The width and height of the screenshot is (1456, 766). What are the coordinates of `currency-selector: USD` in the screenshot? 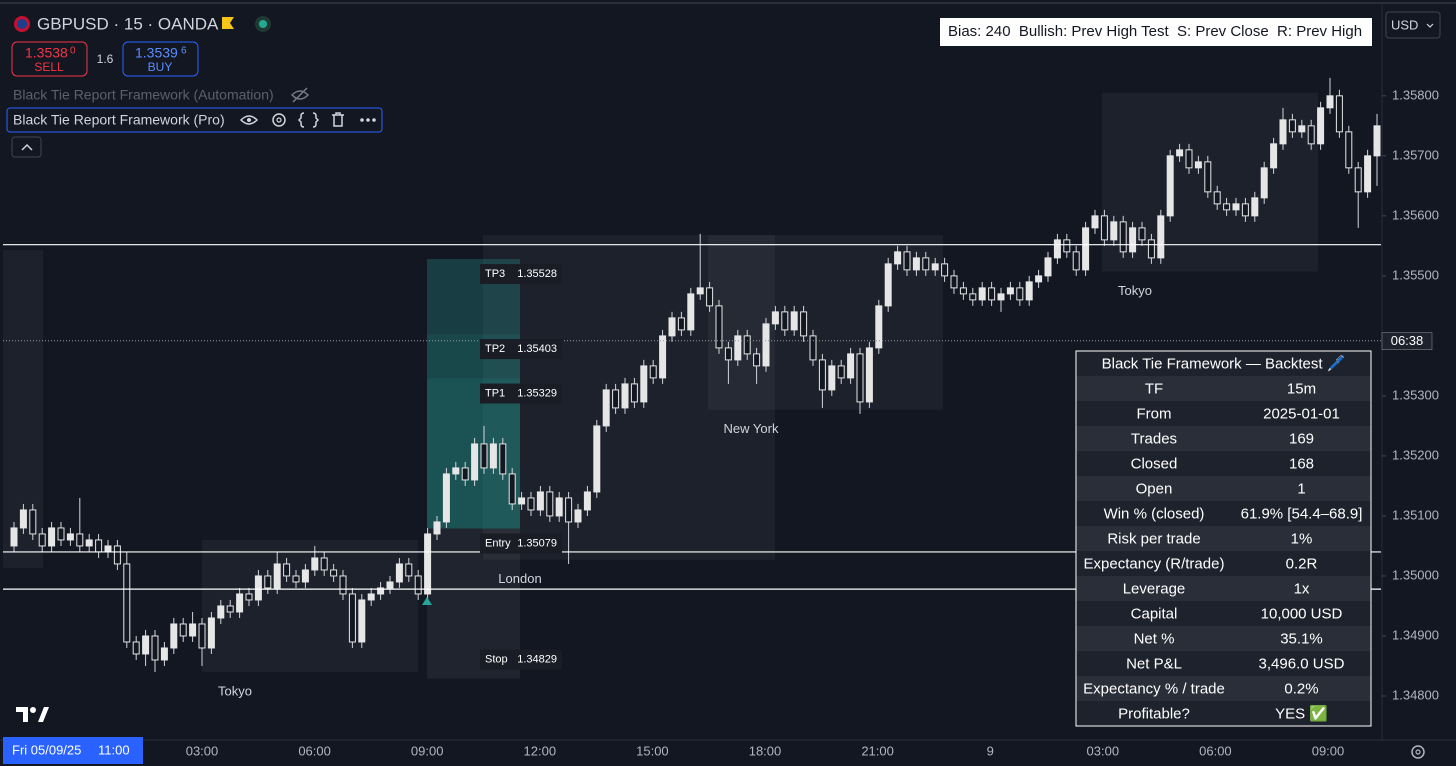 It's located at (1413, 25).